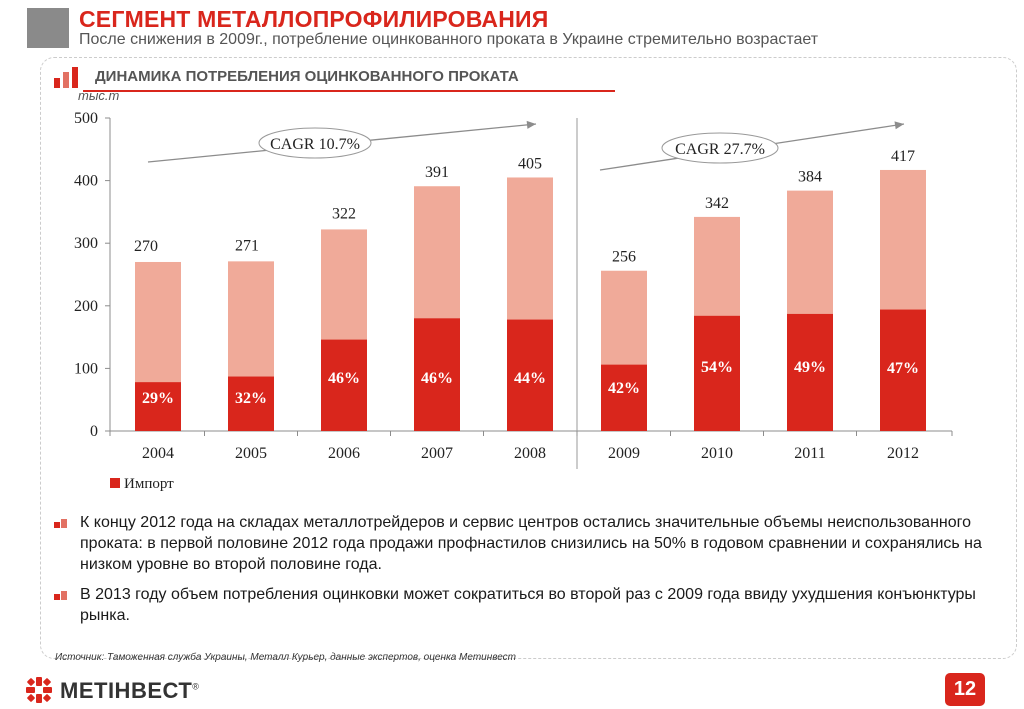 The height and width of the screenshot is (709, 1024). Describe the element at coordinates (437, 172) in the screenshot. I see `total-label: 391` at that location.